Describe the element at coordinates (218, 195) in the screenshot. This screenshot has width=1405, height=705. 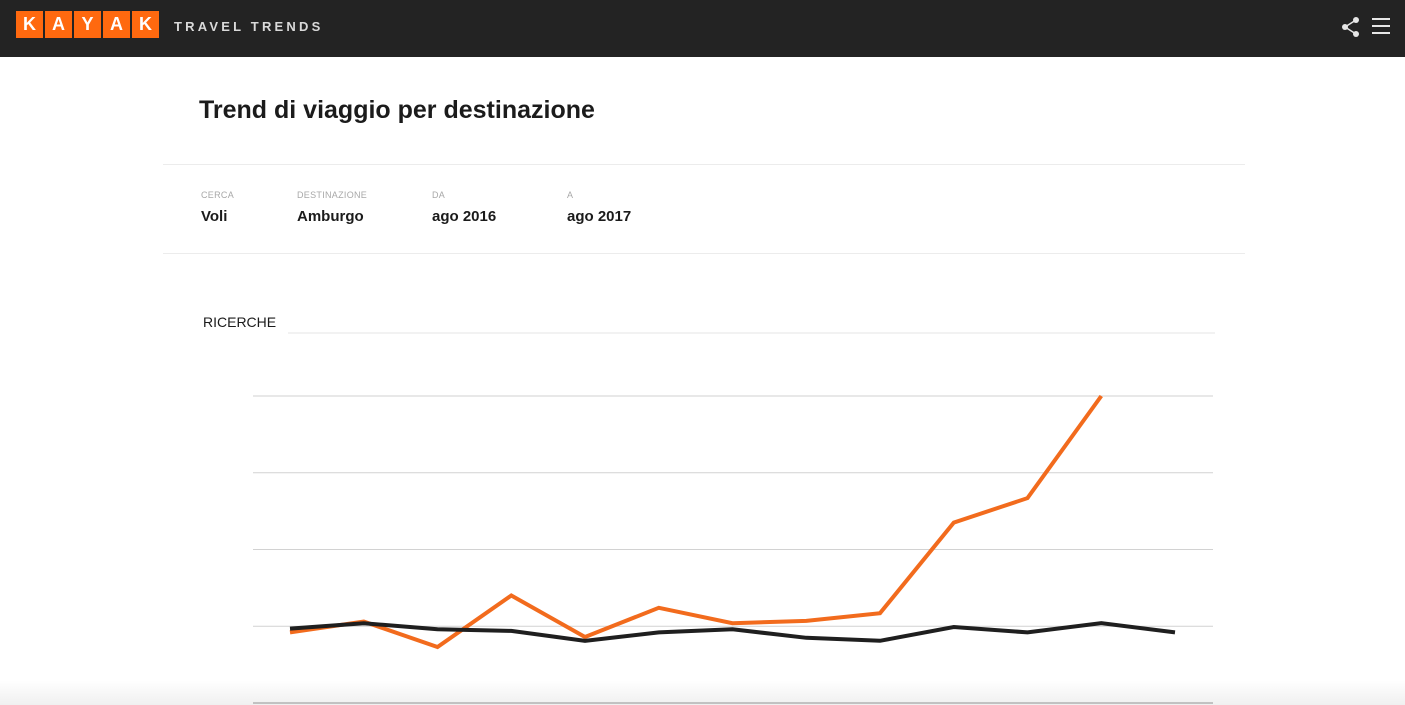
I see `filter-label: CERCA` at that location.